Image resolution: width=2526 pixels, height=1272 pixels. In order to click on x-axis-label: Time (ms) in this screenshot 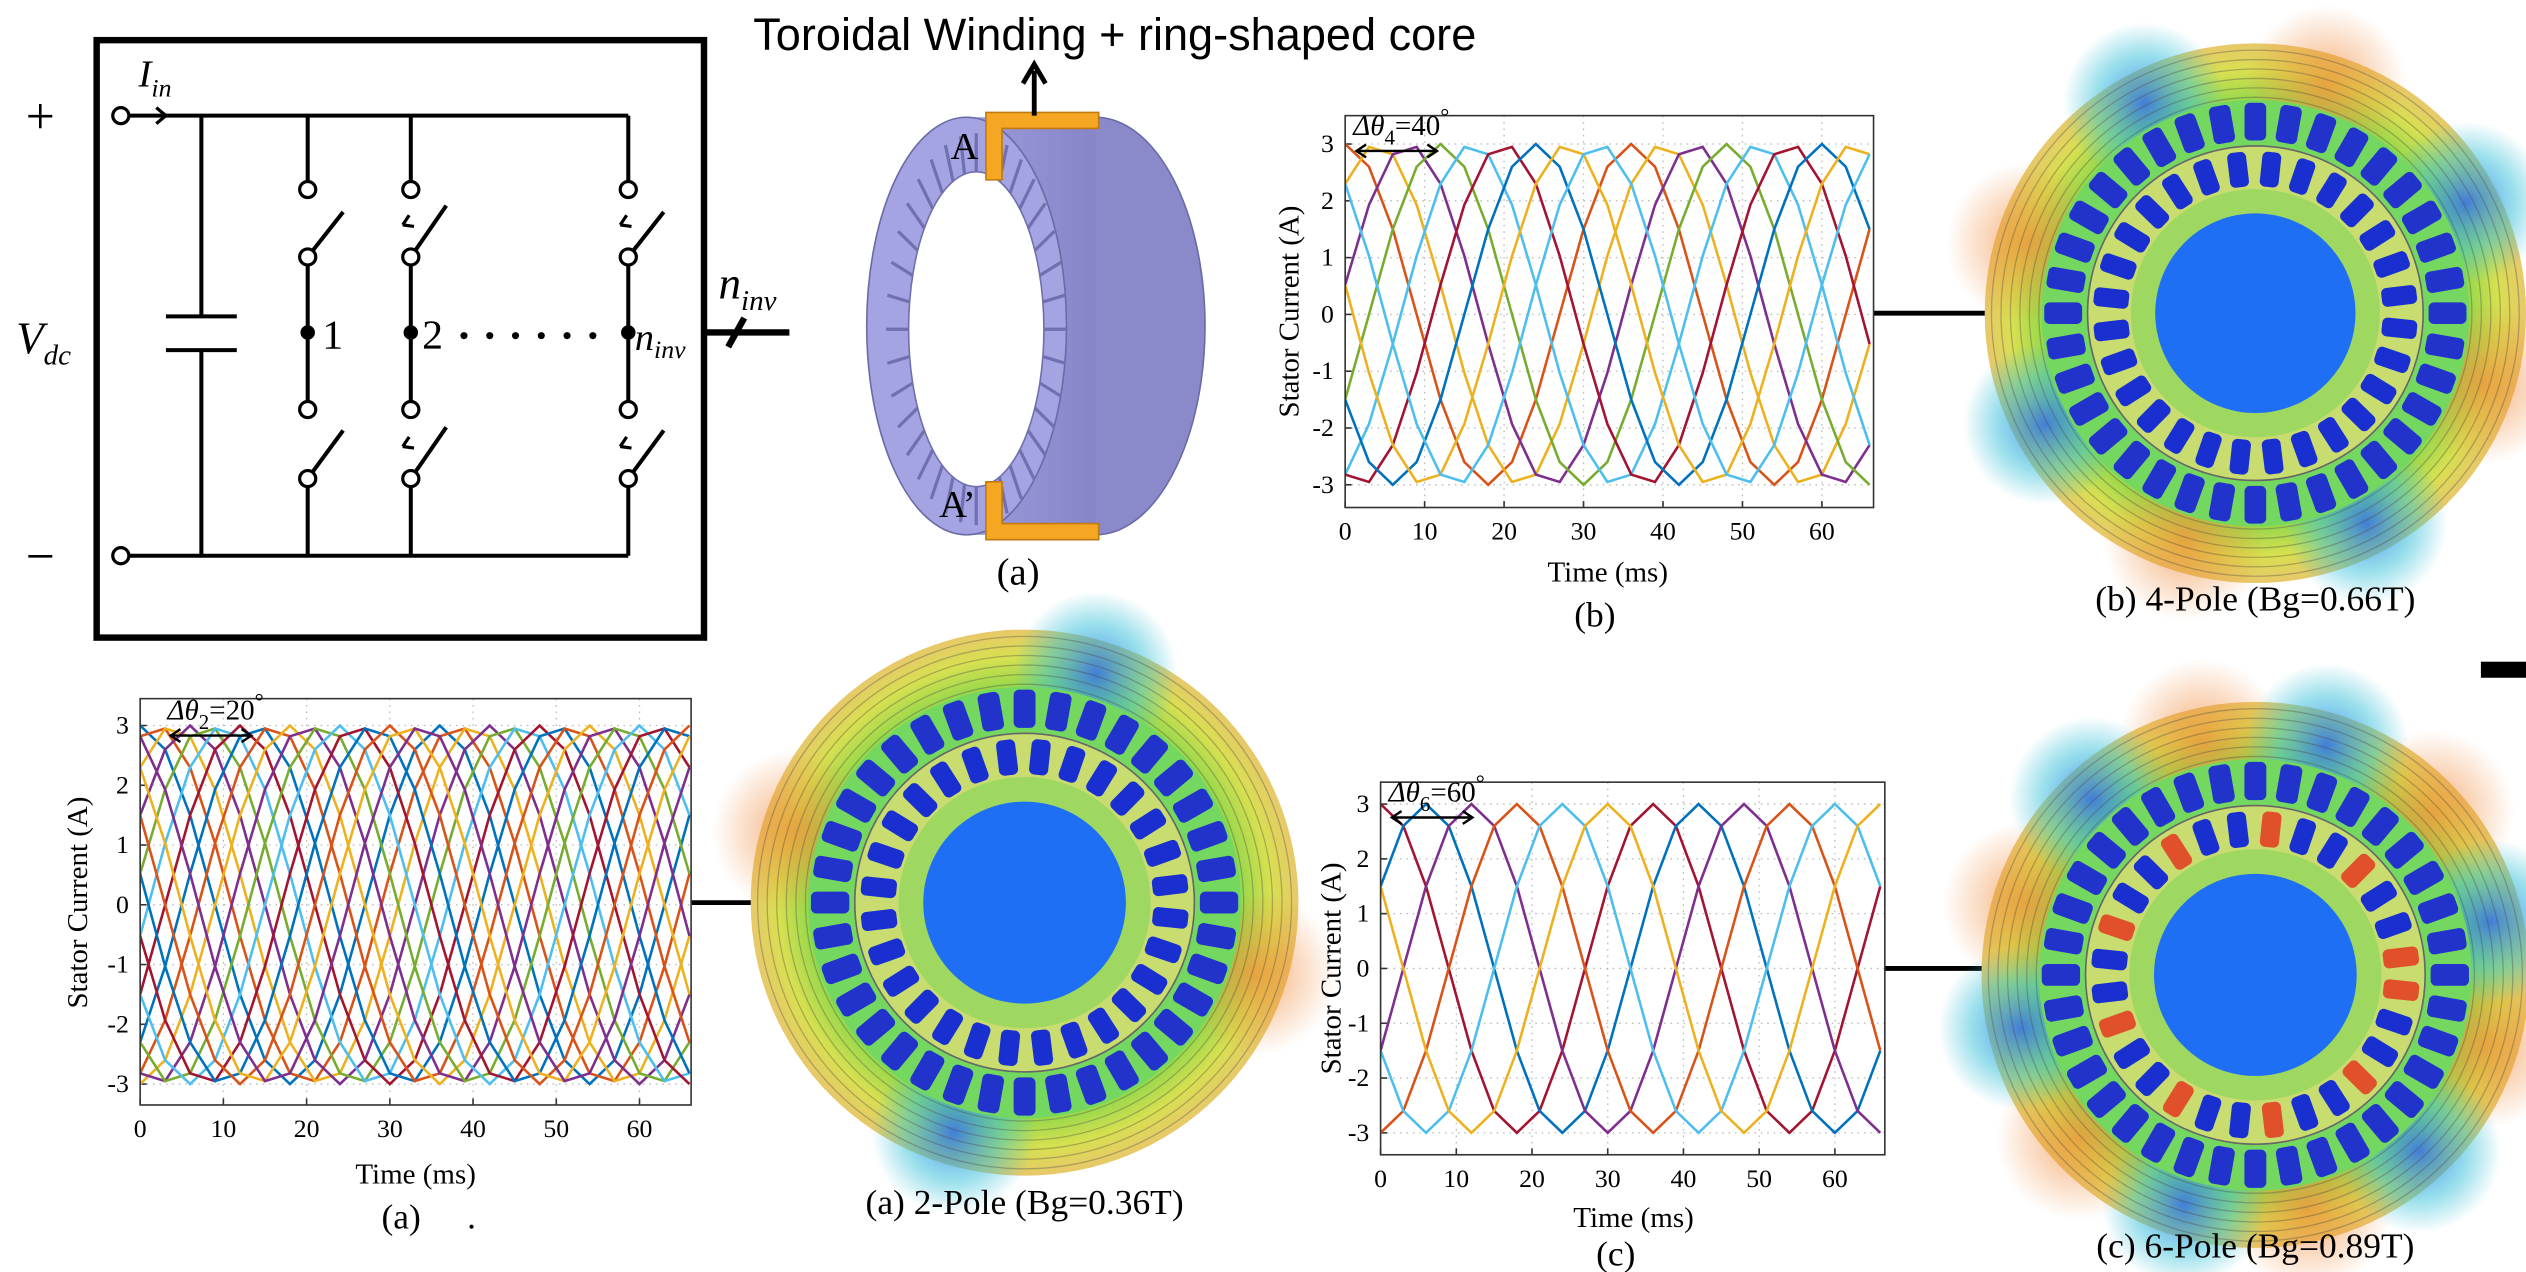, I will do `click(1607, 572)`.